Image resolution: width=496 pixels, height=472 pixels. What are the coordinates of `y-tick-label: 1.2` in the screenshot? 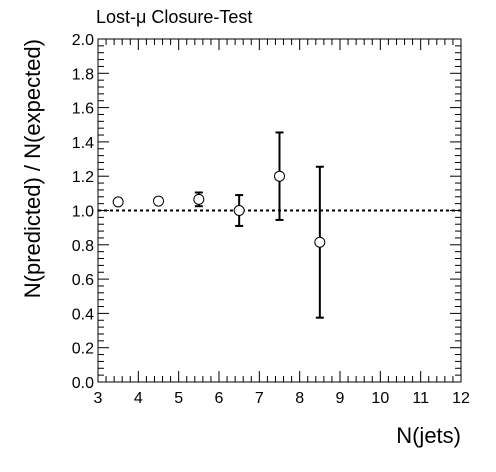 It's located at (83, 177).